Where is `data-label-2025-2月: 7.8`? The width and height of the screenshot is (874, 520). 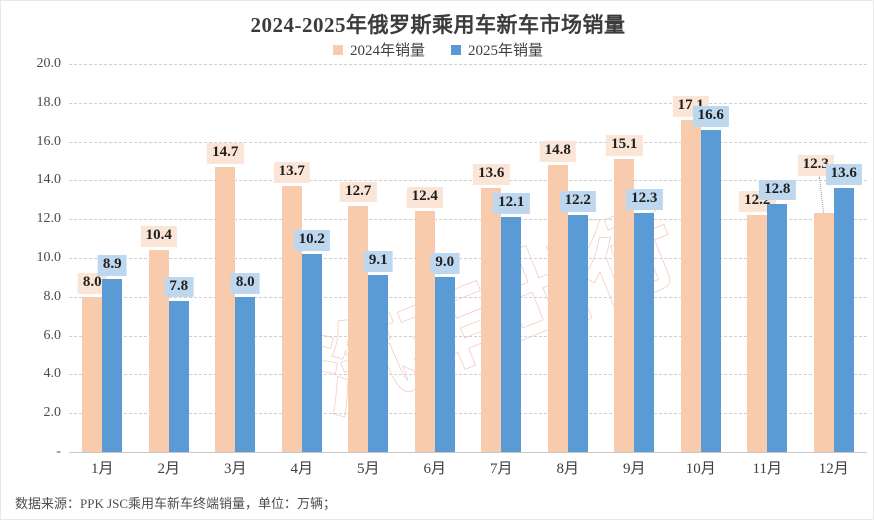
data-label-2025-2月: 7.8 is located at coordinates (179, 287).